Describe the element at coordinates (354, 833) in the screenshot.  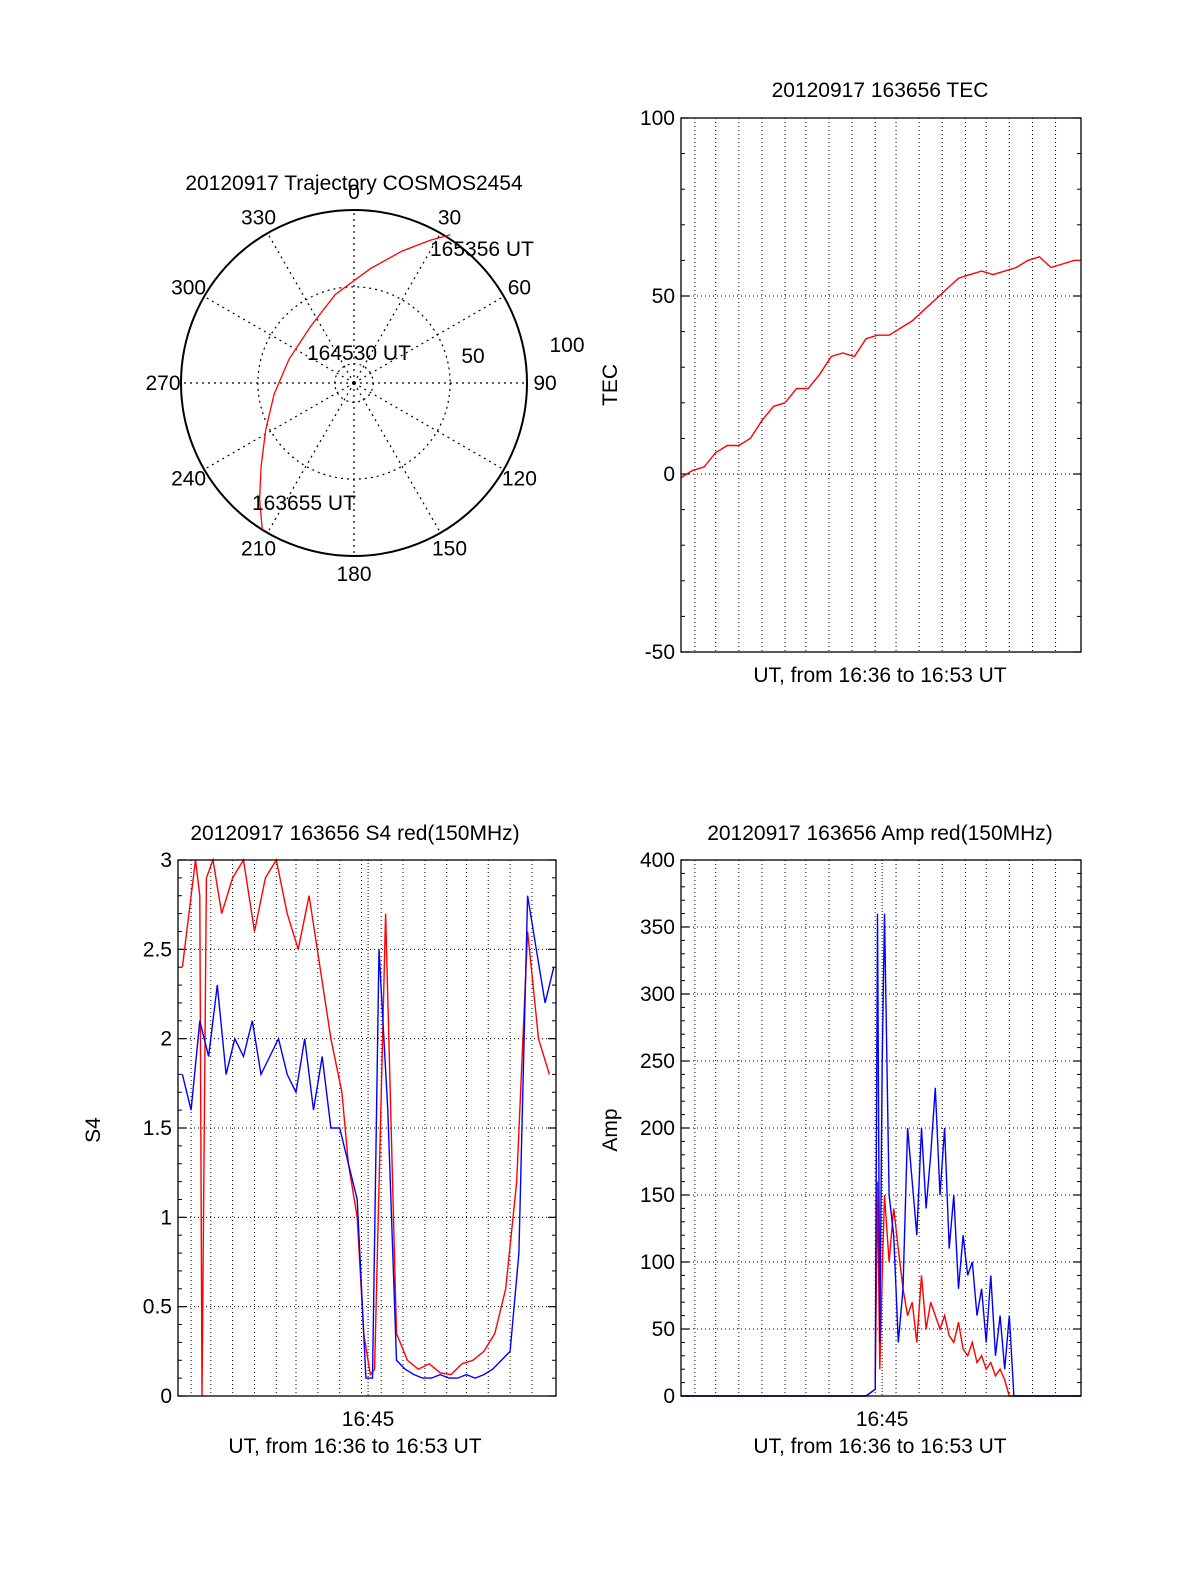
I see `s4-title: 20120917 163656 S4 red(150MHz)` at that location.